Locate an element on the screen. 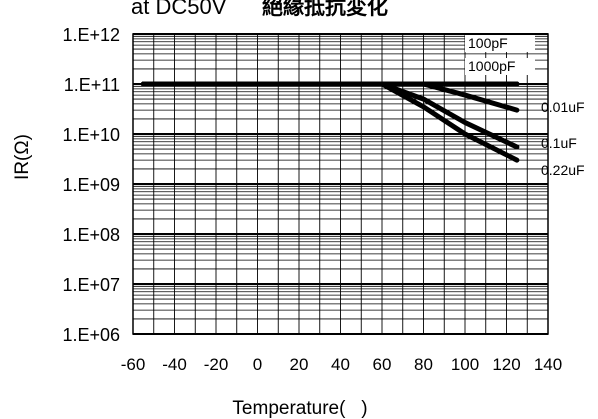 This screenshot has height=419, width=598. x-tick-label: 0 is located at coordinates (257, 364).